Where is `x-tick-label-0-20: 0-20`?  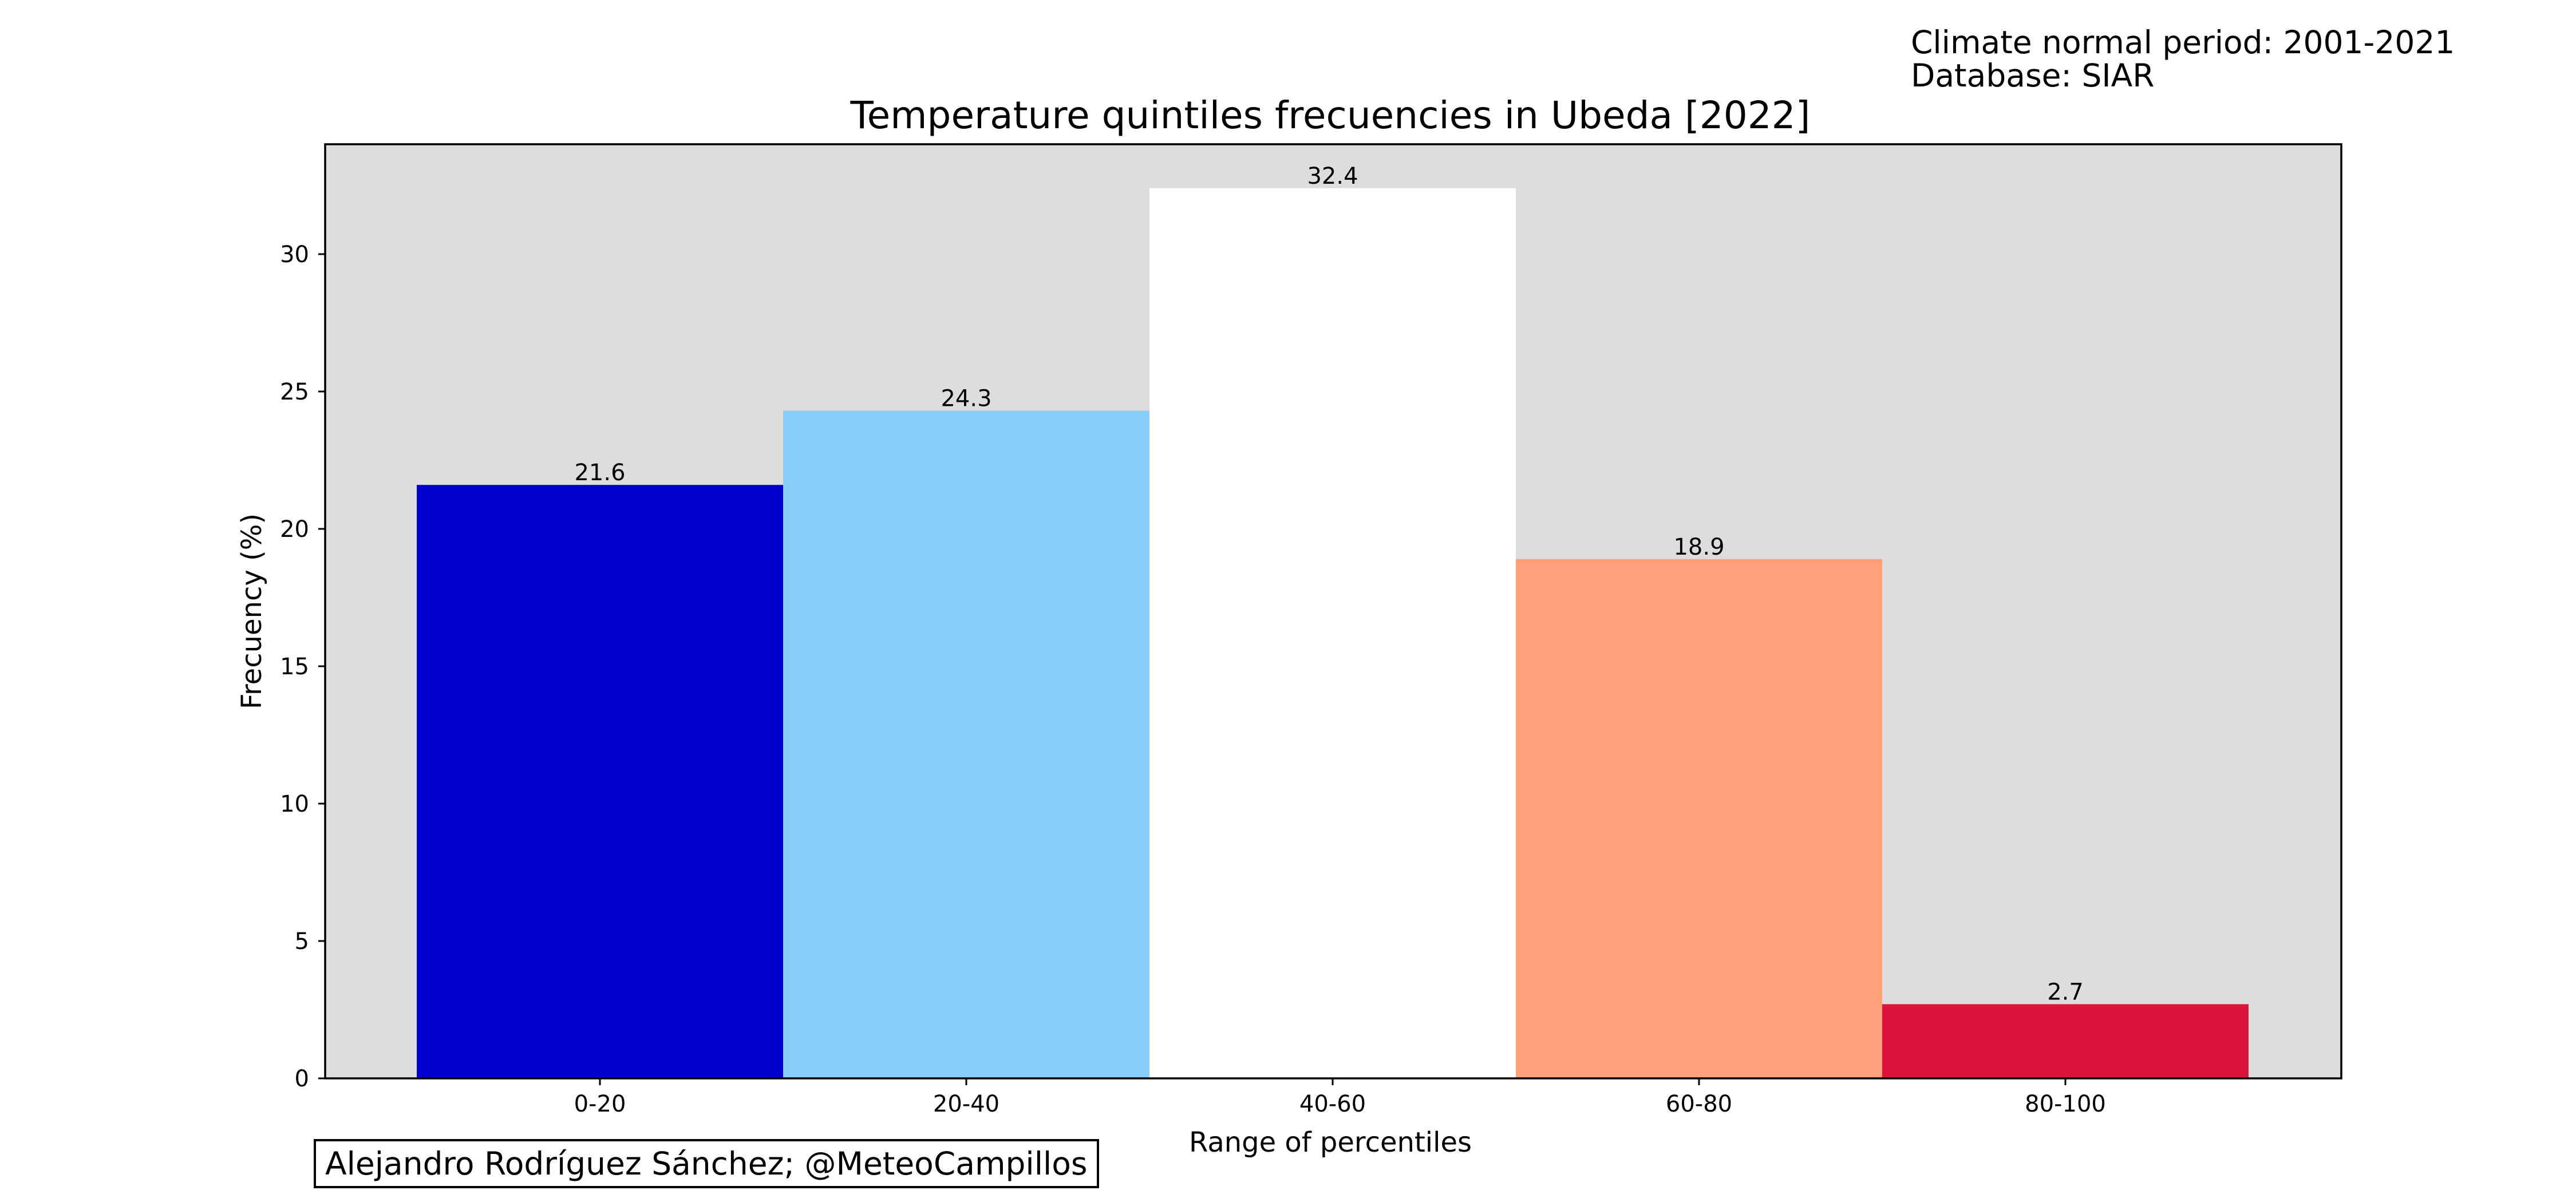 x-tick-label-0-20: 0-20 is located at coordinates (600, 1104).